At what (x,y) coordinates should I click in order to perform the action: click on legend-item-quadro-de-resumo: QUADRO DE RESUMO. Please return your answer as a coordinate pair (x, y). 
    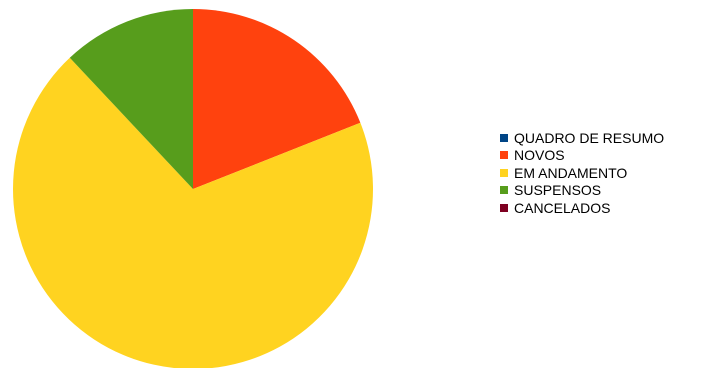
    Looking at the image, I should click on (582, 138).